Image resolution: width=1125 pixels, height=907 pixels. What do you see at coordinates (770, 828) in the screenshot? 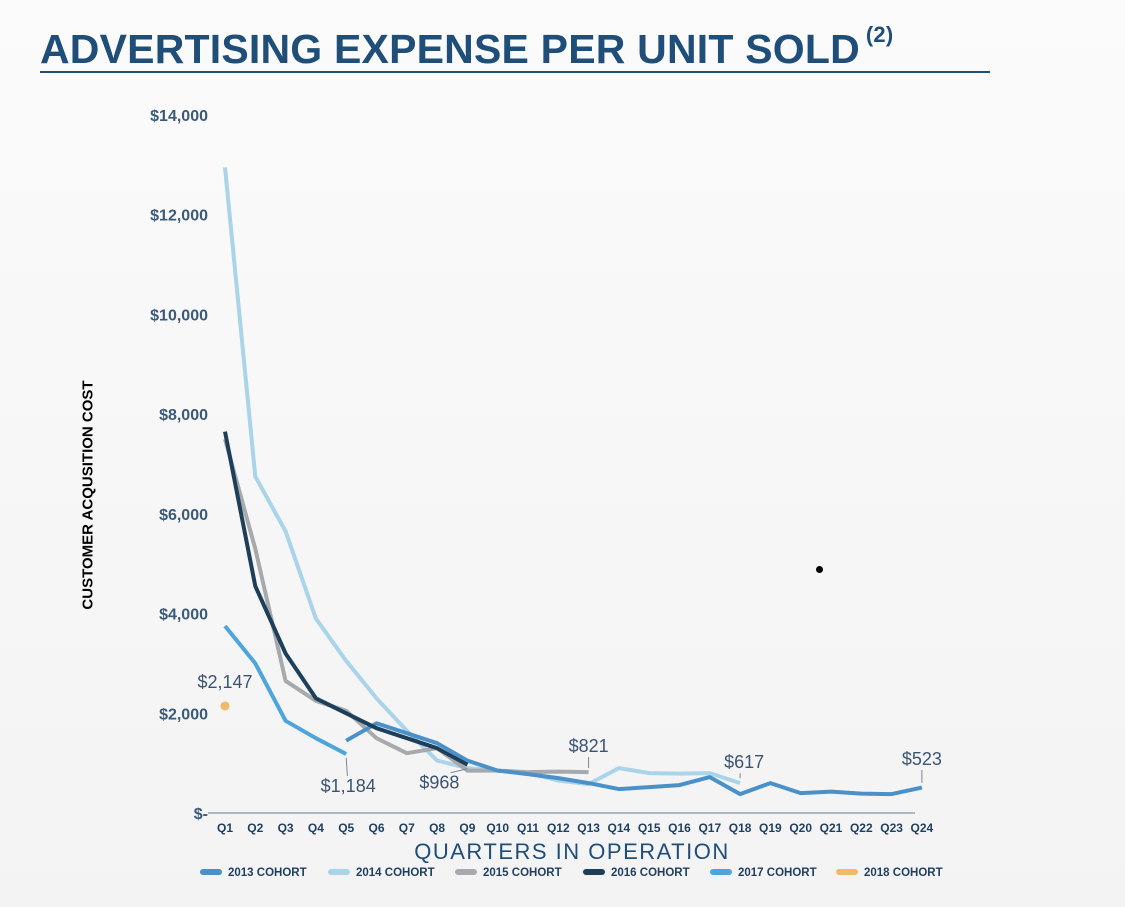
I see `x-tick-label: Q19` at bounding box center [770, 828].